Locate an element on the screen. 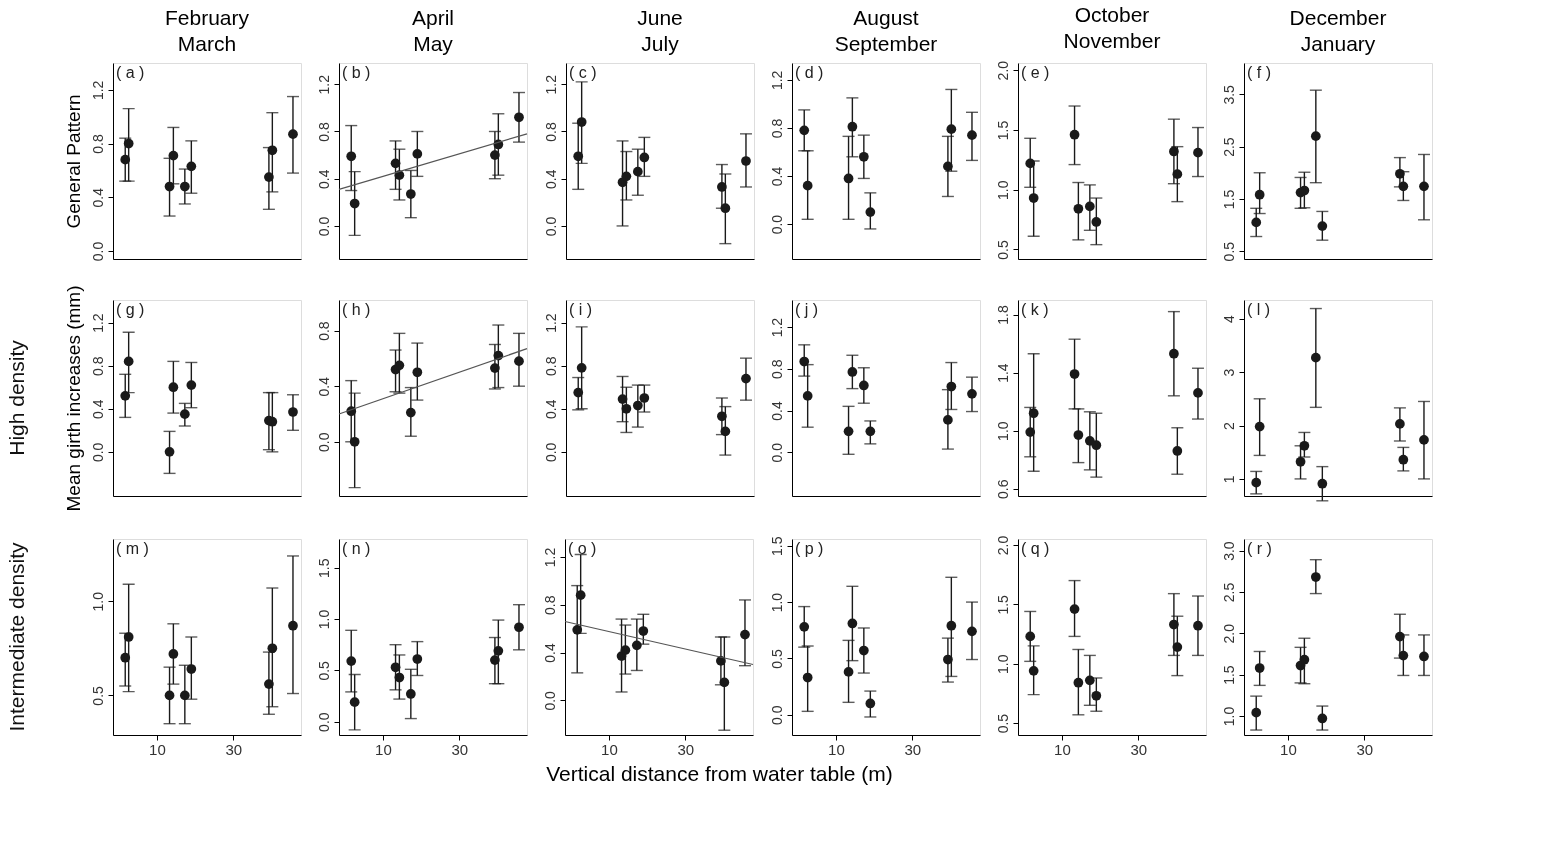 This screenshot has height=850, width=1551. annotation: ( l ) is located at coordinates (1259, 309).